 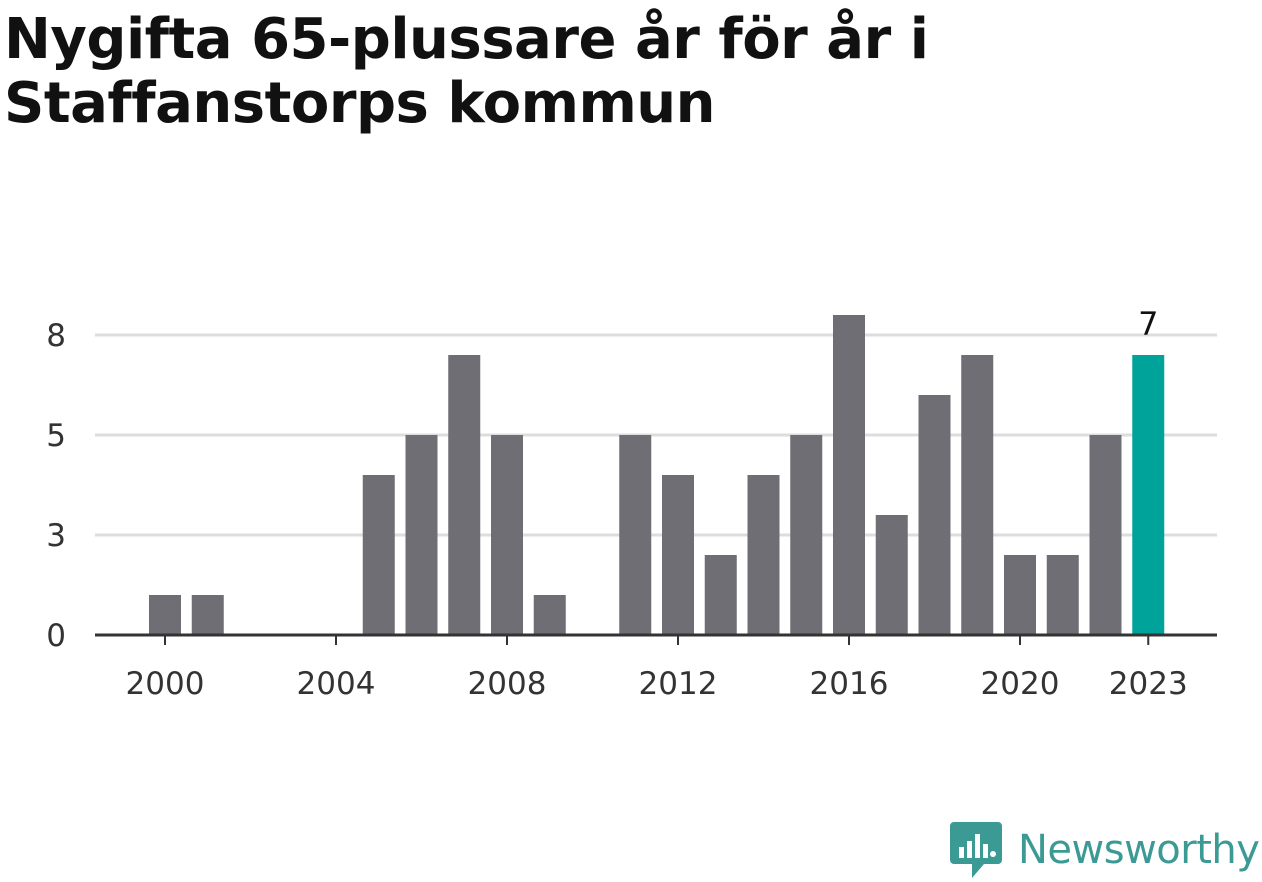 What do you see at coordinates (1139, 850) in the screenshot?
I see `brand-name: Newsworthy` at bounding box center [1139, 850].